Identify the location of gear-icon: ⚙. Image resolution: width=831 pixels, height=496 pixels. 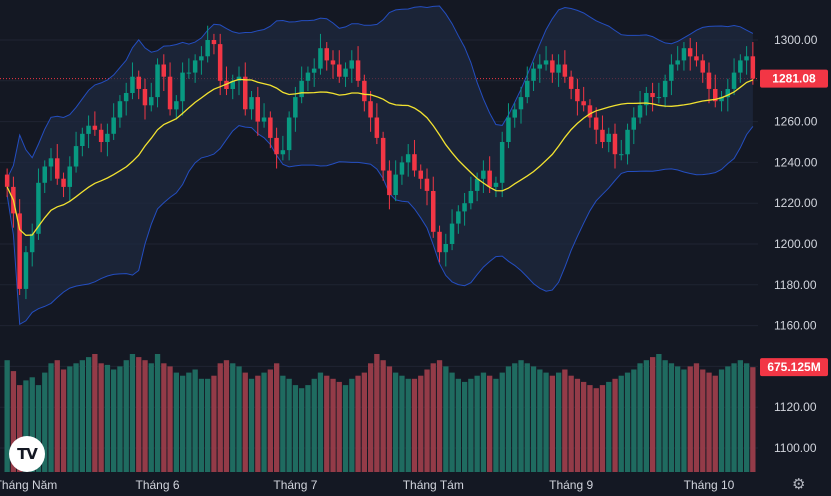
(799, 484).